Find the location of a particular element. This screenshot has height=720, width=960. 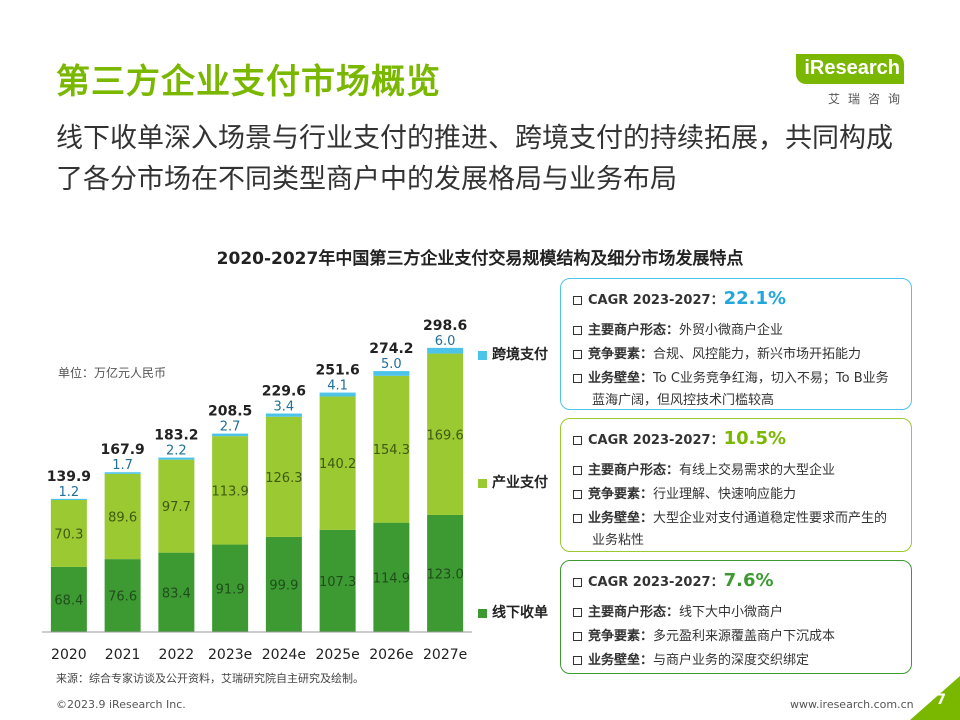

category-label-2026e: 2026e is located at coordinates (391, 655).